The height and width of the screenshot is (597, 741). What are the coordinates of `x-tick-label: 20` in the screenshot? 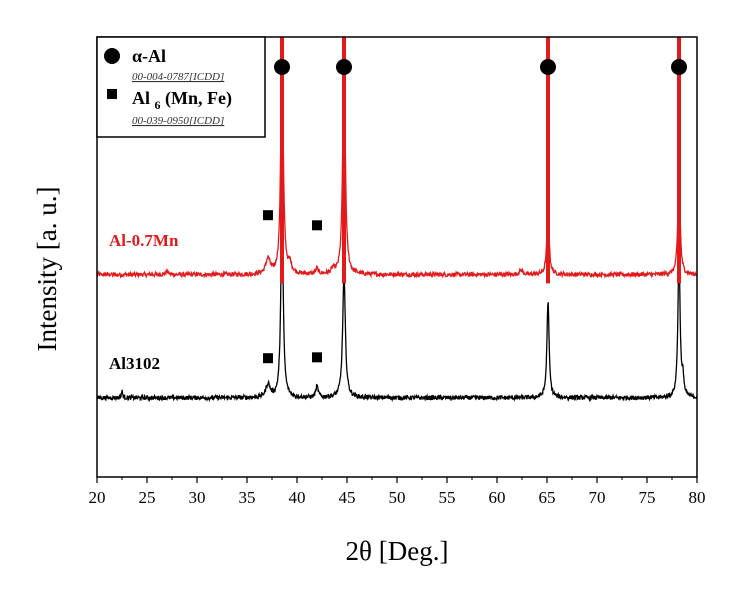 It's located at (97, 497).